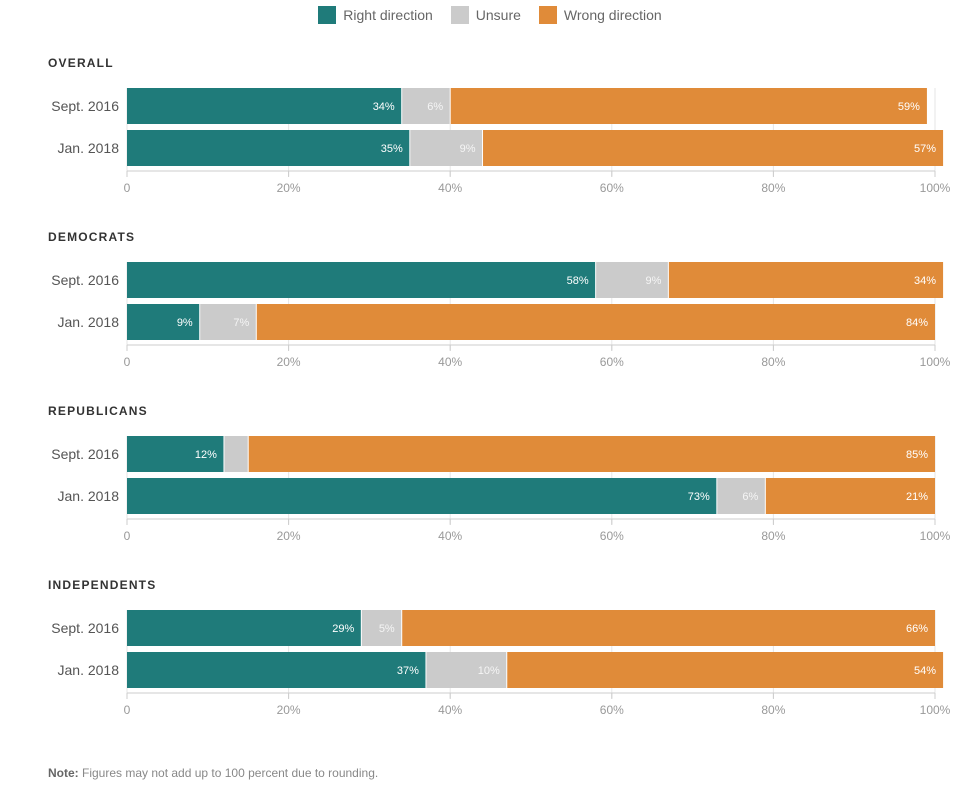 The image size is (980, 793). I want to click on panel-title: REPUBLICANS, so click(98, 411).